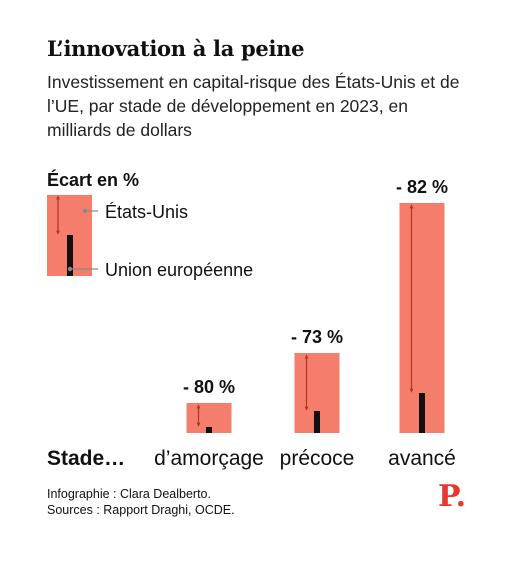 The height and width of the screenshot is (564, 509). I want to click on gap-label: - 73 %, so click(317, 337).